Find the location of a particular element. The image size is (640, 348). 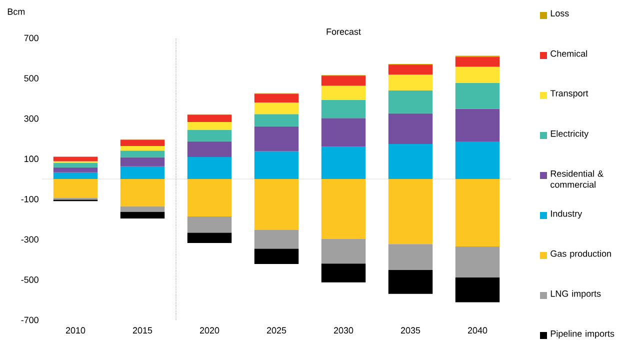

legend-label: Gas production is located at coordinates (580, 254).